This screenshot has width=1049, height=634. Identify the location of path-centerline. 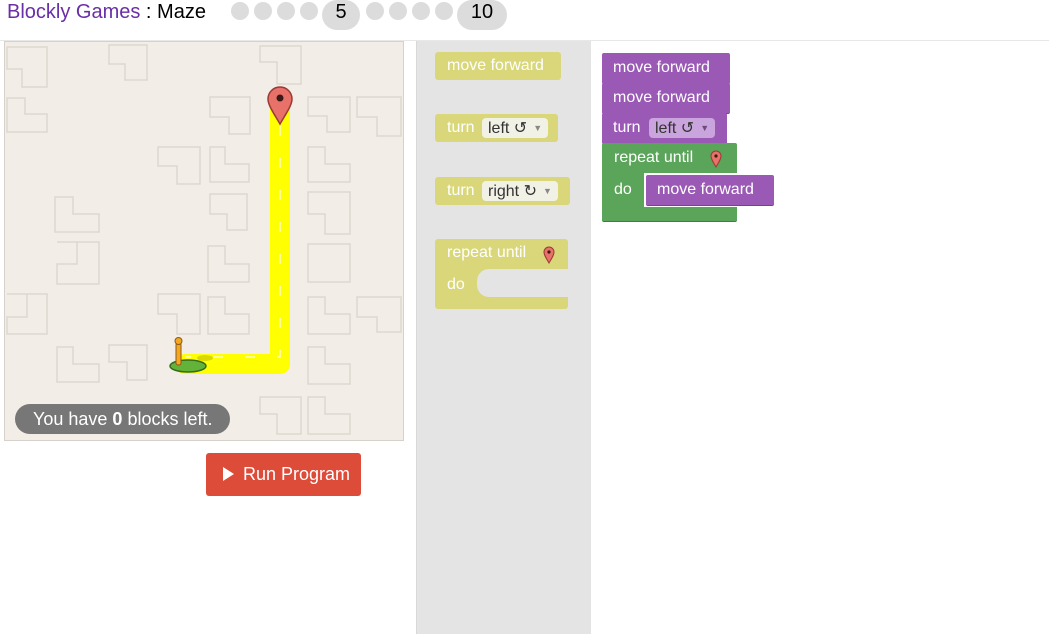
(233, 242).